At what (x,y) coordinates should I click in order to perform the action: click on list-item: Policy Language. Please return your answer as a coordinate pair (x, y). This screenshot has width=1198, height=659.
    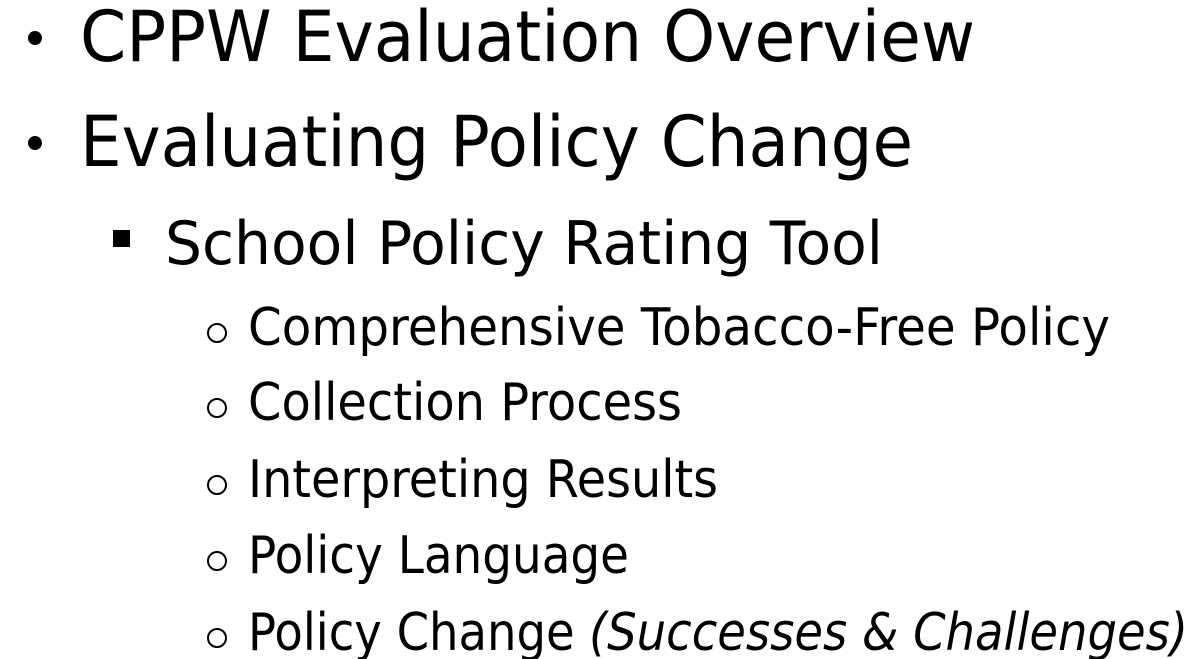
    Looking at the image, I should click on (438, 556).